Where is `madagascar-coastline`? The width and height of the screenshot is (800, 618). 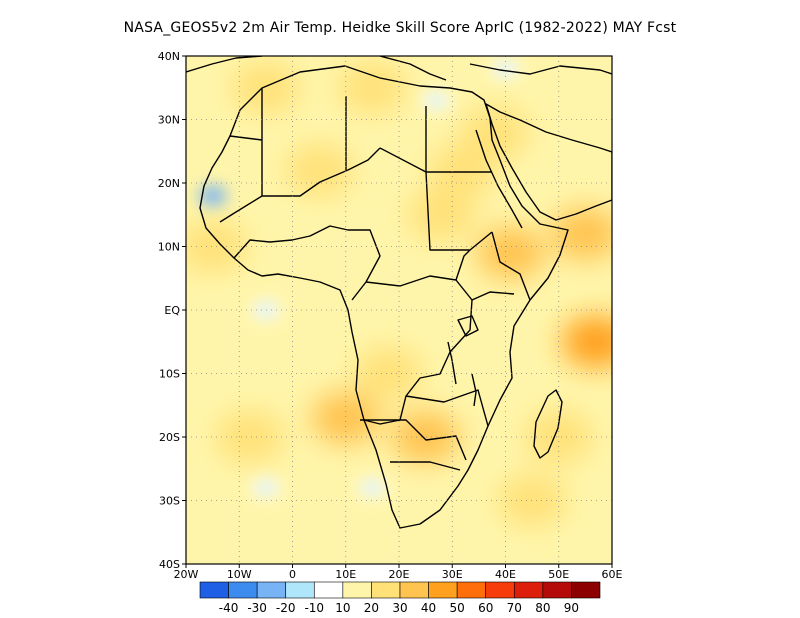
madagascar-coastline is located at coordinates (548, 424).